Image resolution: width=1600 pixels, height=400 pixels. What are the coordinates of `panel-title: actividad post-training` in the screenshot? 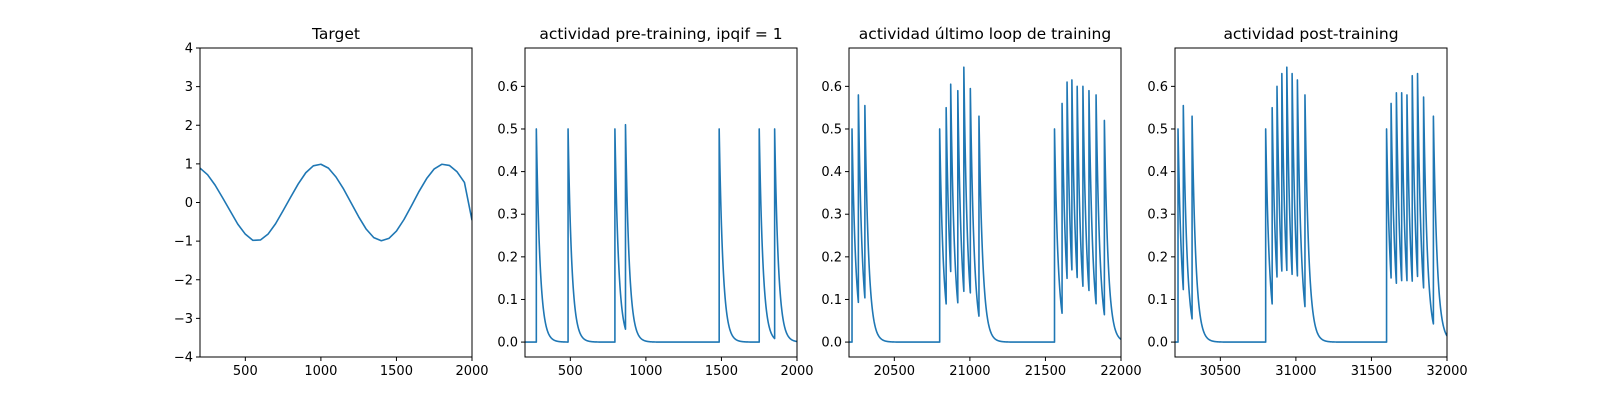 It's located at (1310, 34).